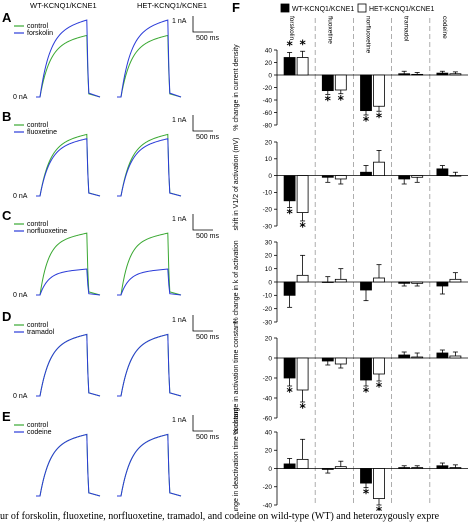 The height and width of the screenshot is (523, 474). Describe the element at coordinates (6, 116) in the screenshot. I see `panel-letter: B` at that location.